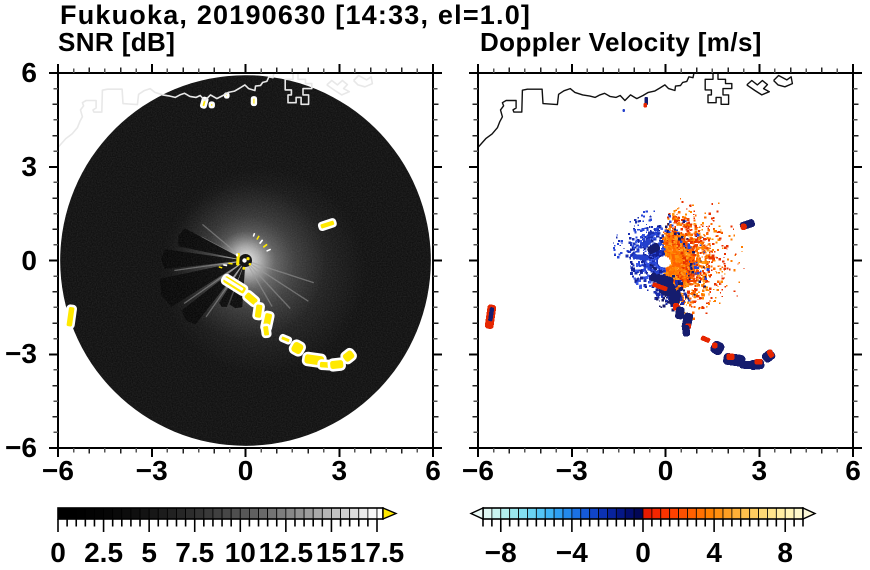  What do you see at coordinates (117, 42) in the screenshot?
I see `snr-panel-title: SNR [dB]` at bounding box center [117, 42].